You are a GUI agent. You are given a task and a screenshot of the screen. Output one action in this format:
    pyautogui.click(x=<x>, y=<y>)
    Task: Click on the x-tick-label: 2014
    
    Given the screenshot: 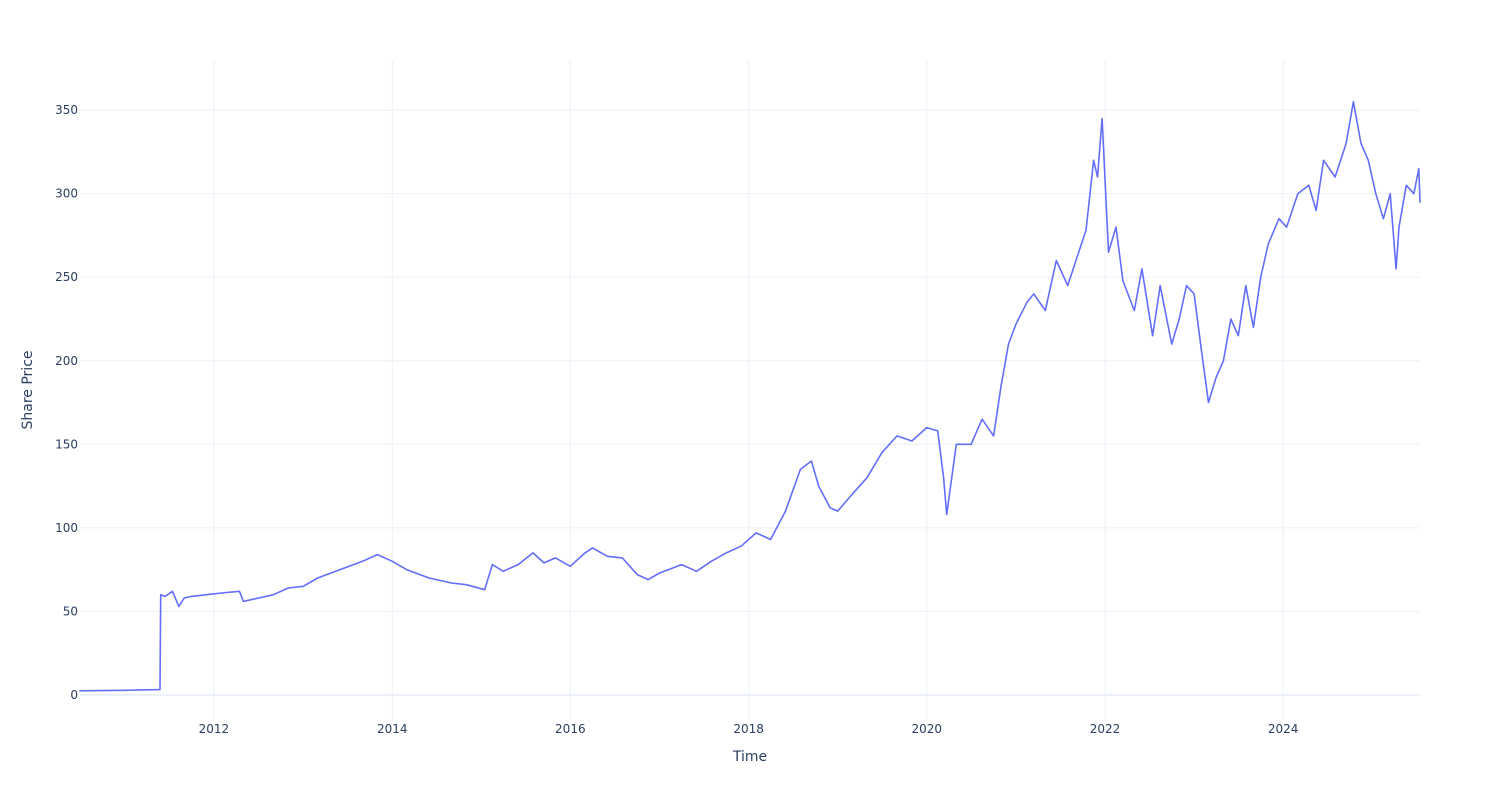 What is the action you would take?
    pyautogui.click(x=392, y=729)
    